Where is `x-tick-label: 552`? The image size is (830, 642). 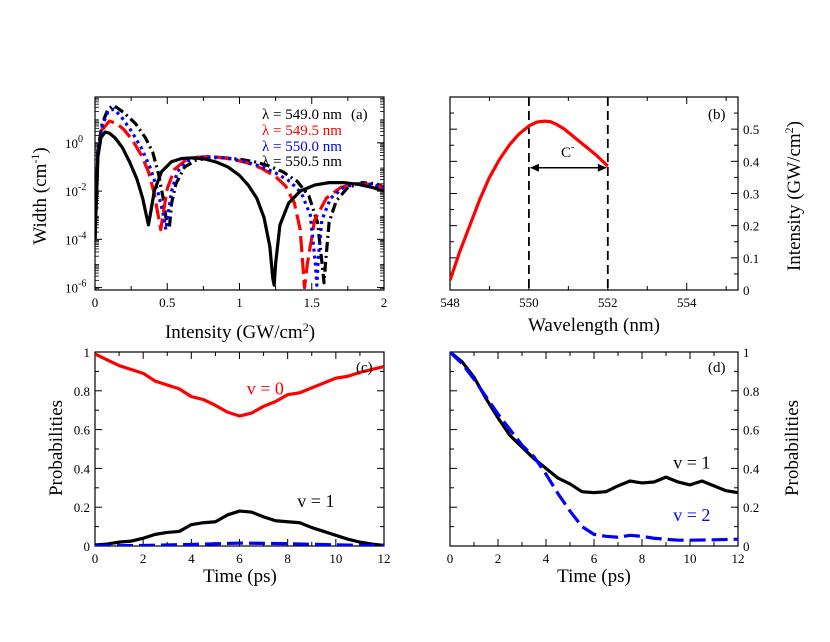 x-tick-label: 552 is located at coordinates (608, 302).